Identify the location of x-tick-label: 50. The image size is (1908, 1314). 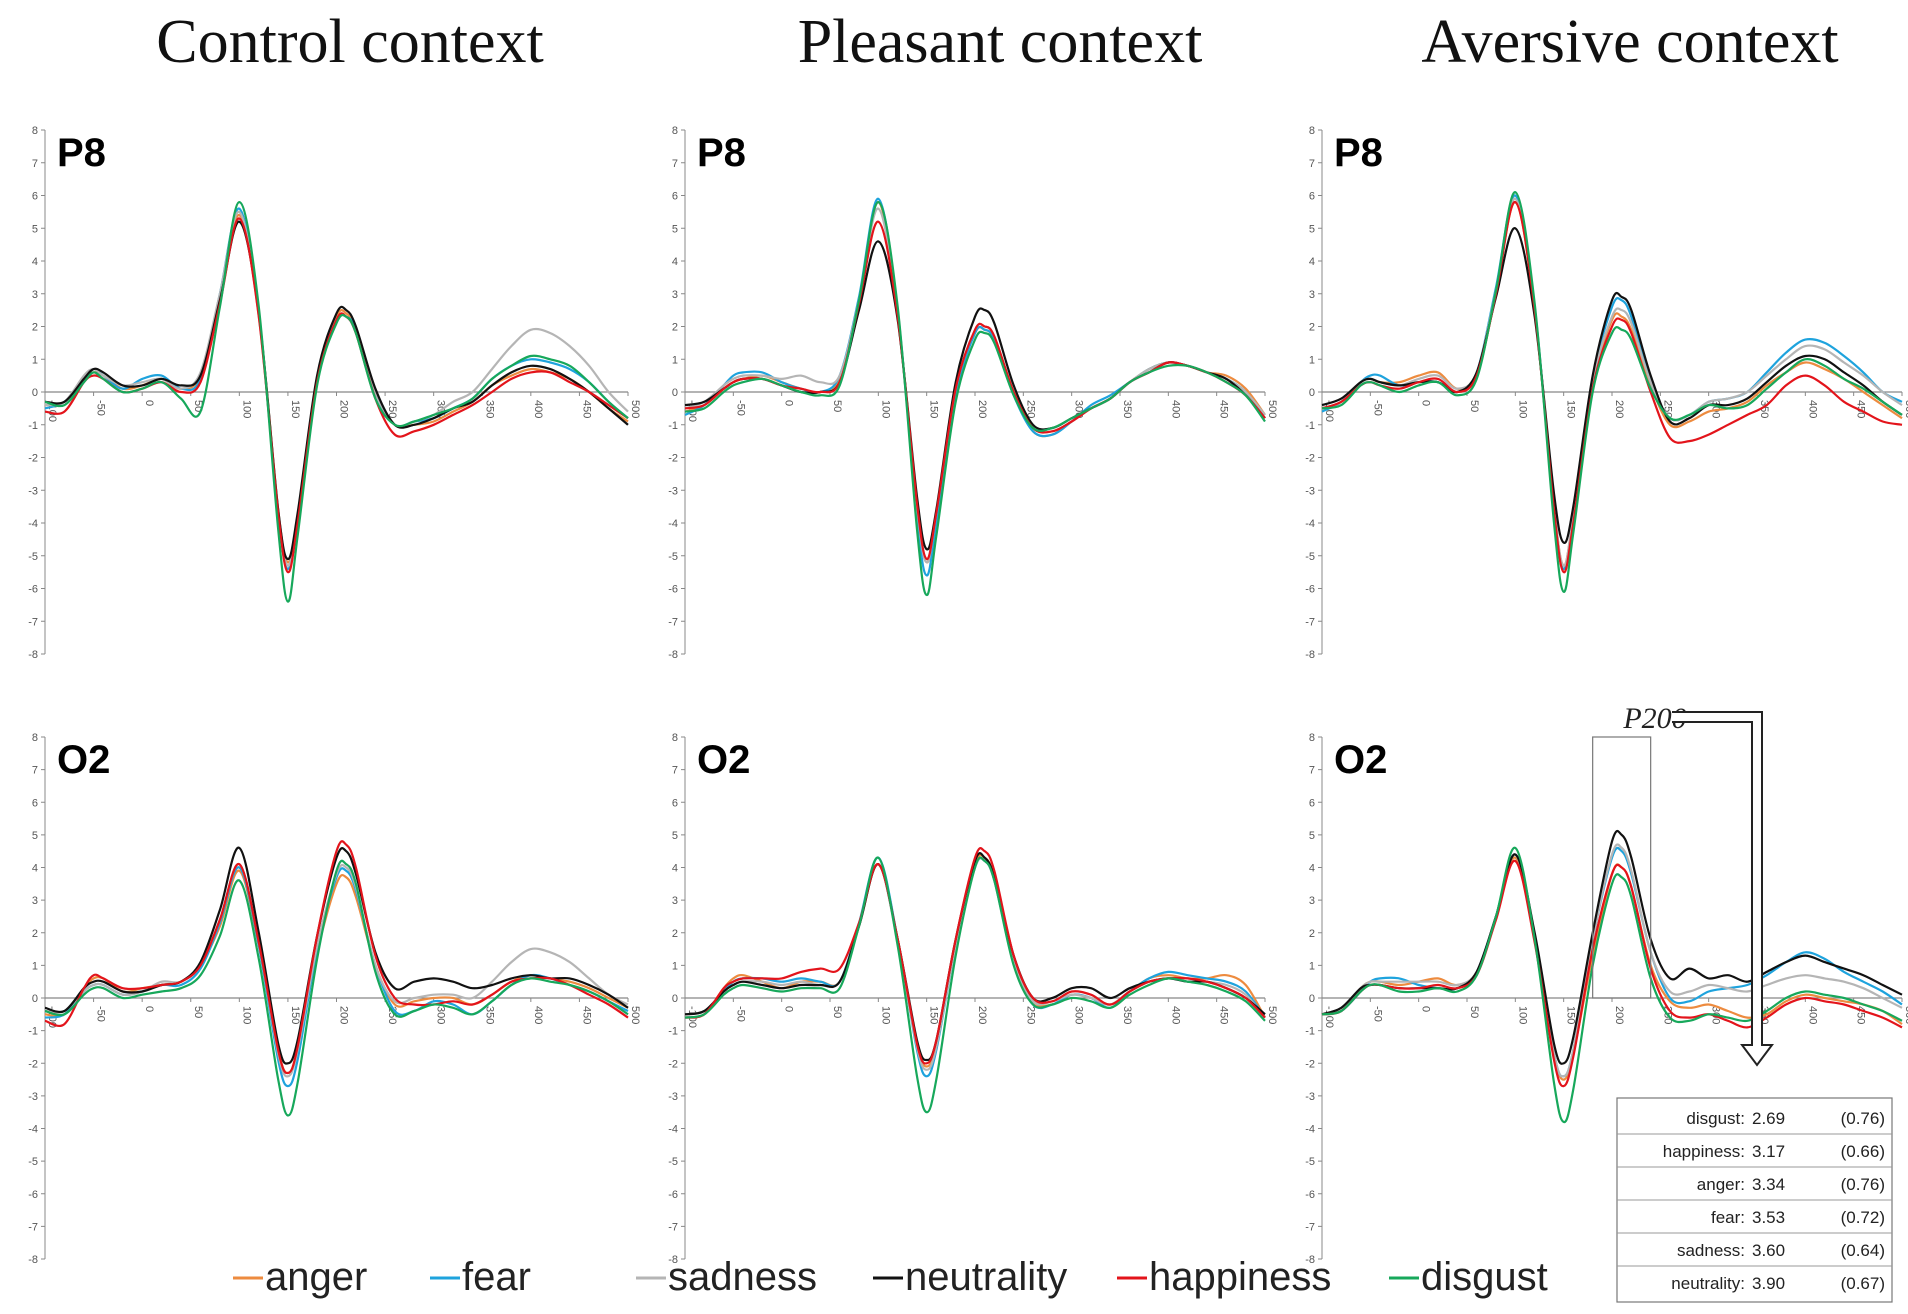
(198, 1012).